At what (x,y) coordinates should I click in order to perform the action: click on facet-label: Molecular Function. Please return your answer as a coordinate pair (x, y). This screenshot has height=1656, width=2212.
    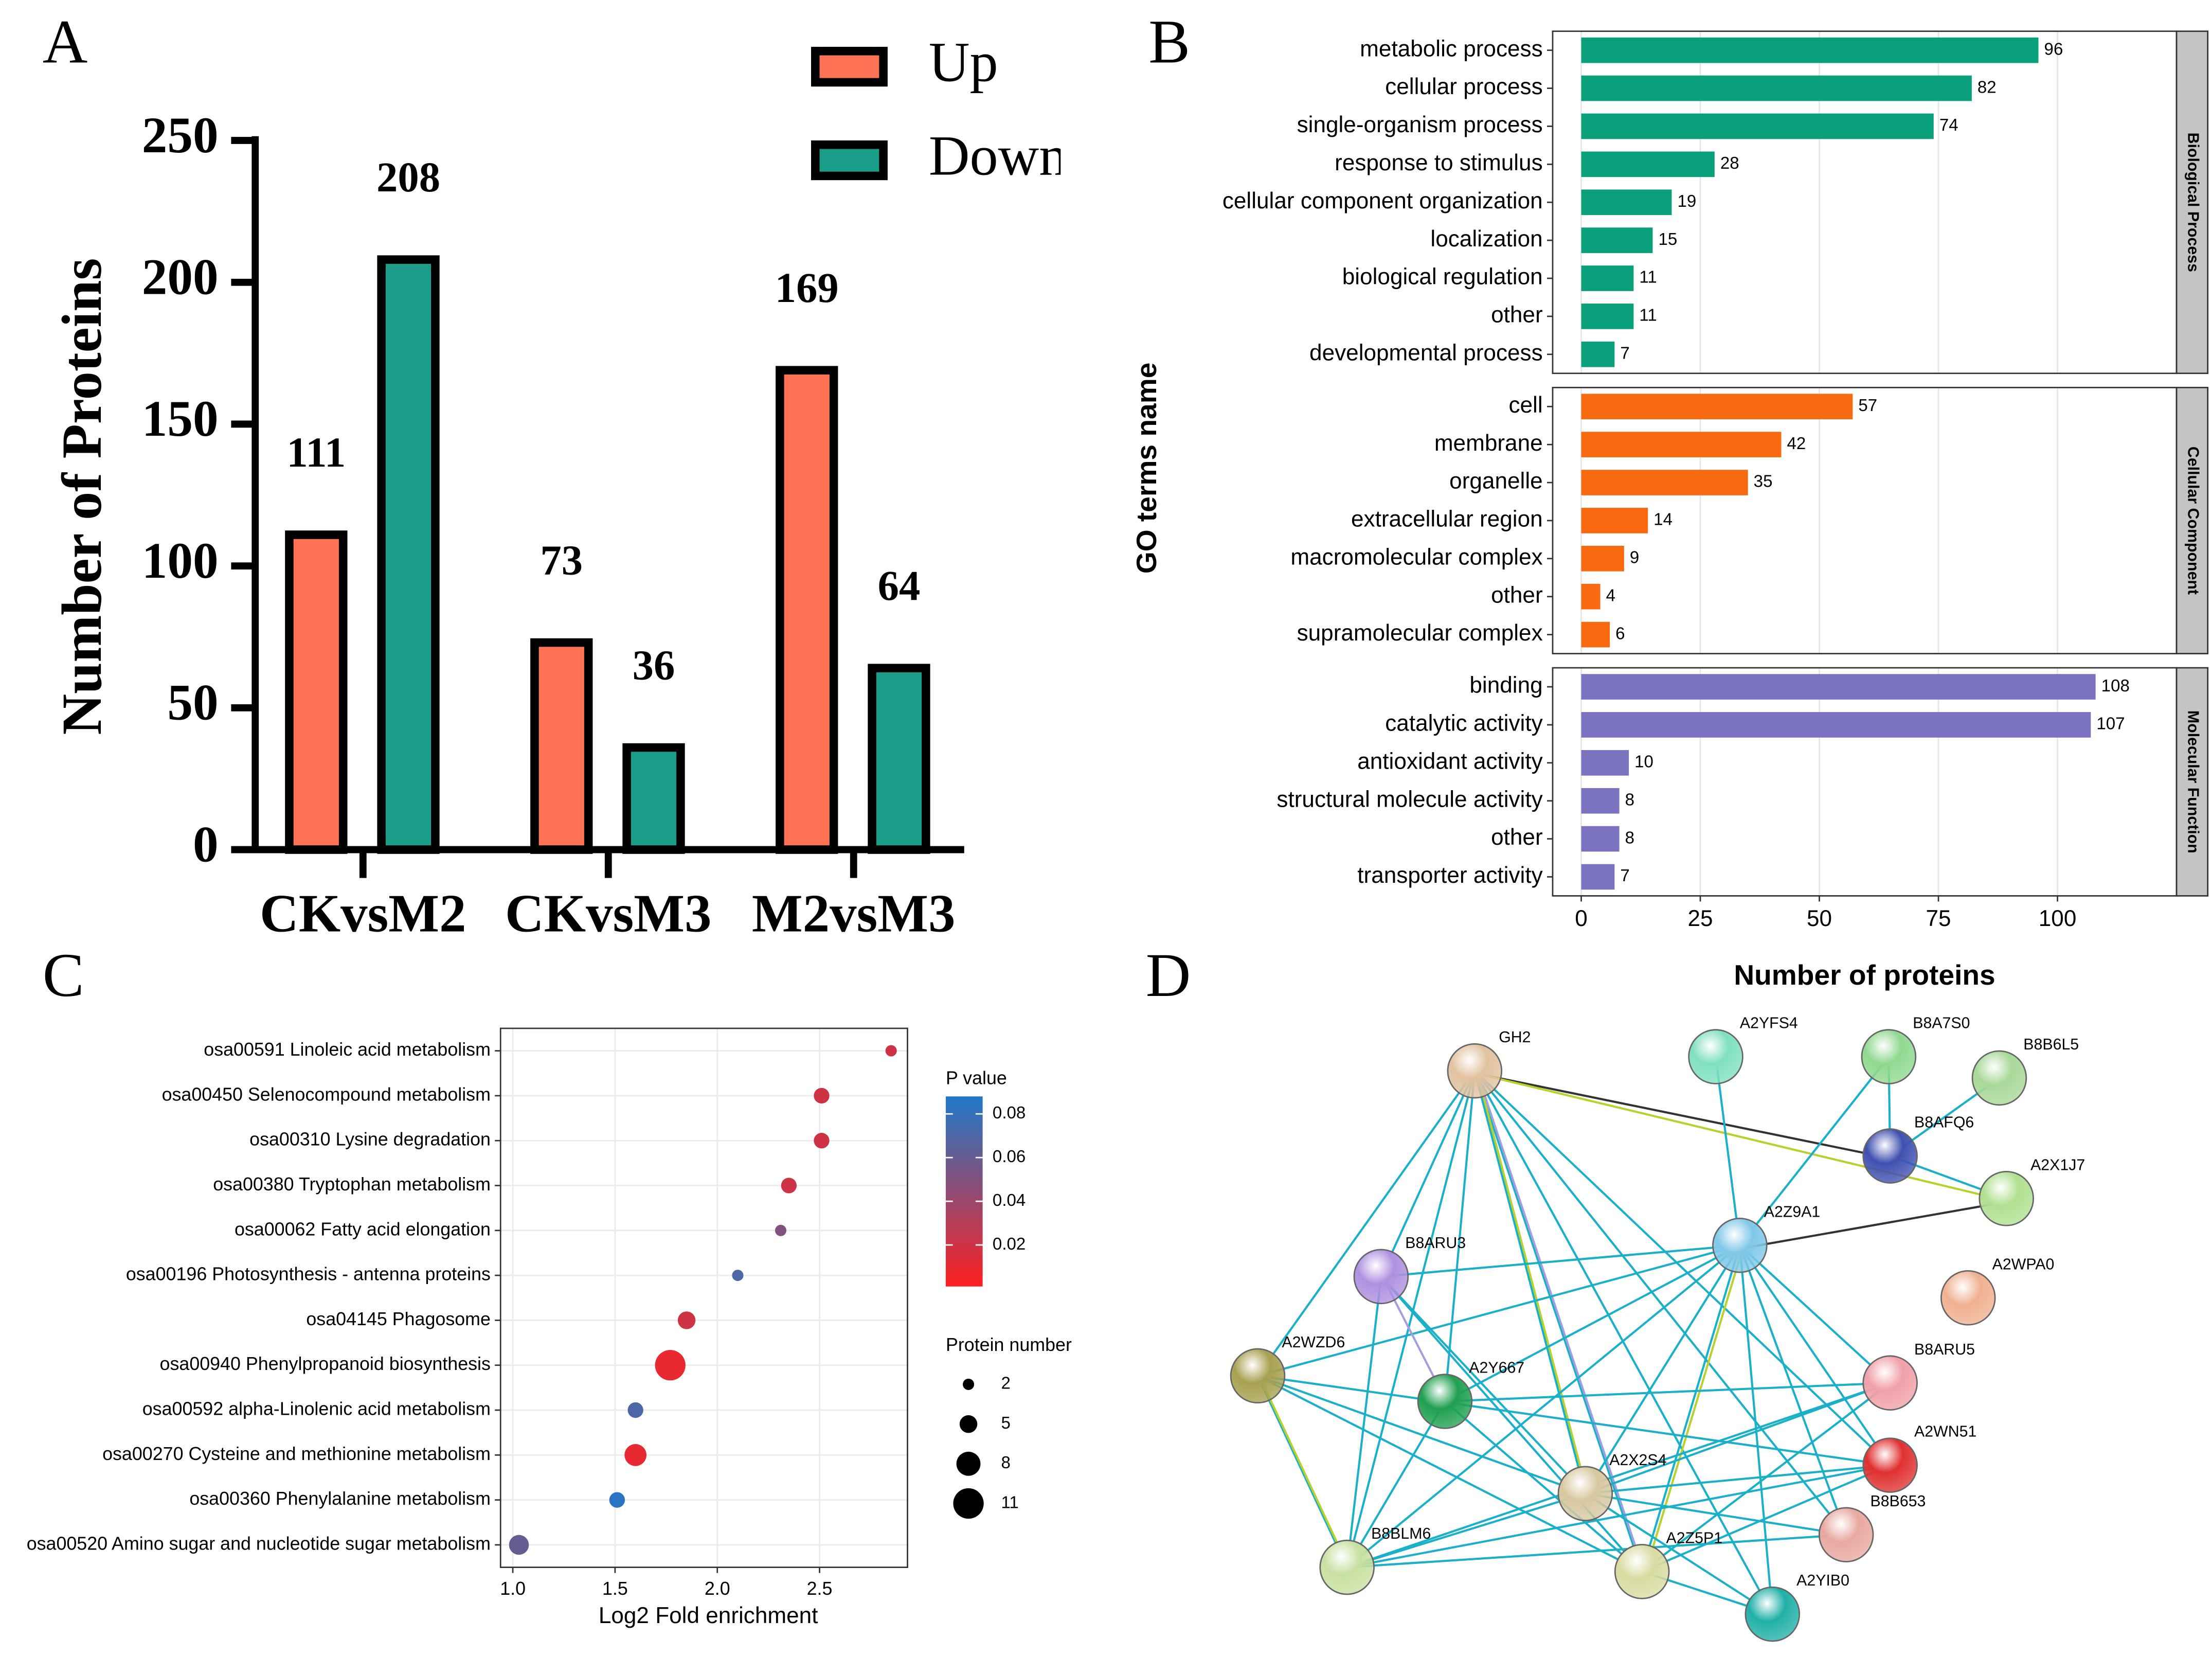
    Looking at the image, I should click on (2192, 782).